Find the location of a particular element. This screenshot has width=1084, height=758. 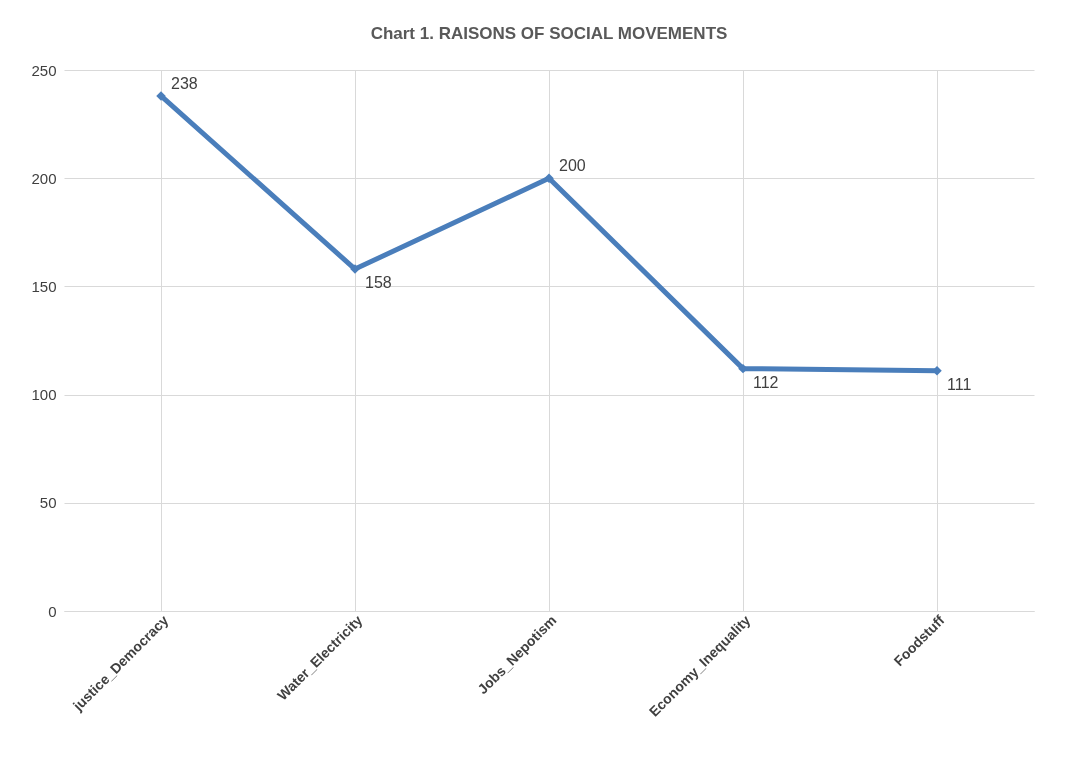

data-label: 111 is located at coordinates (959, 384).